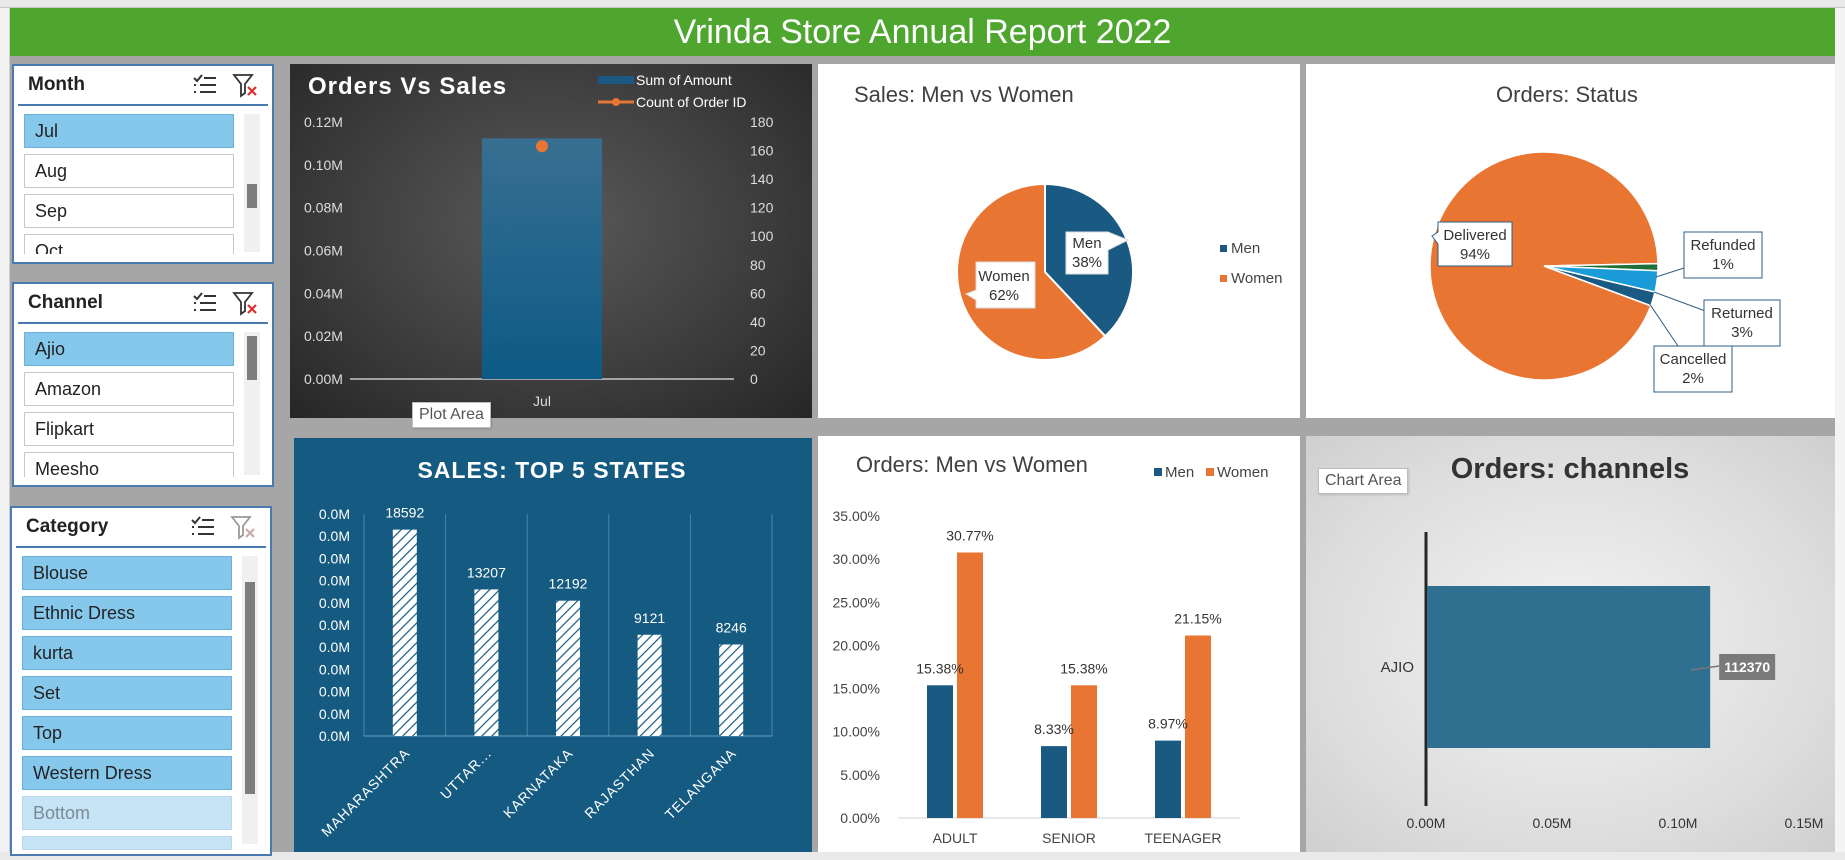  What do you see at coordinates (619, 783) in the screenshot?
I see `x-tick-label: RAJASTHAN` at bounding box center [619, 783].